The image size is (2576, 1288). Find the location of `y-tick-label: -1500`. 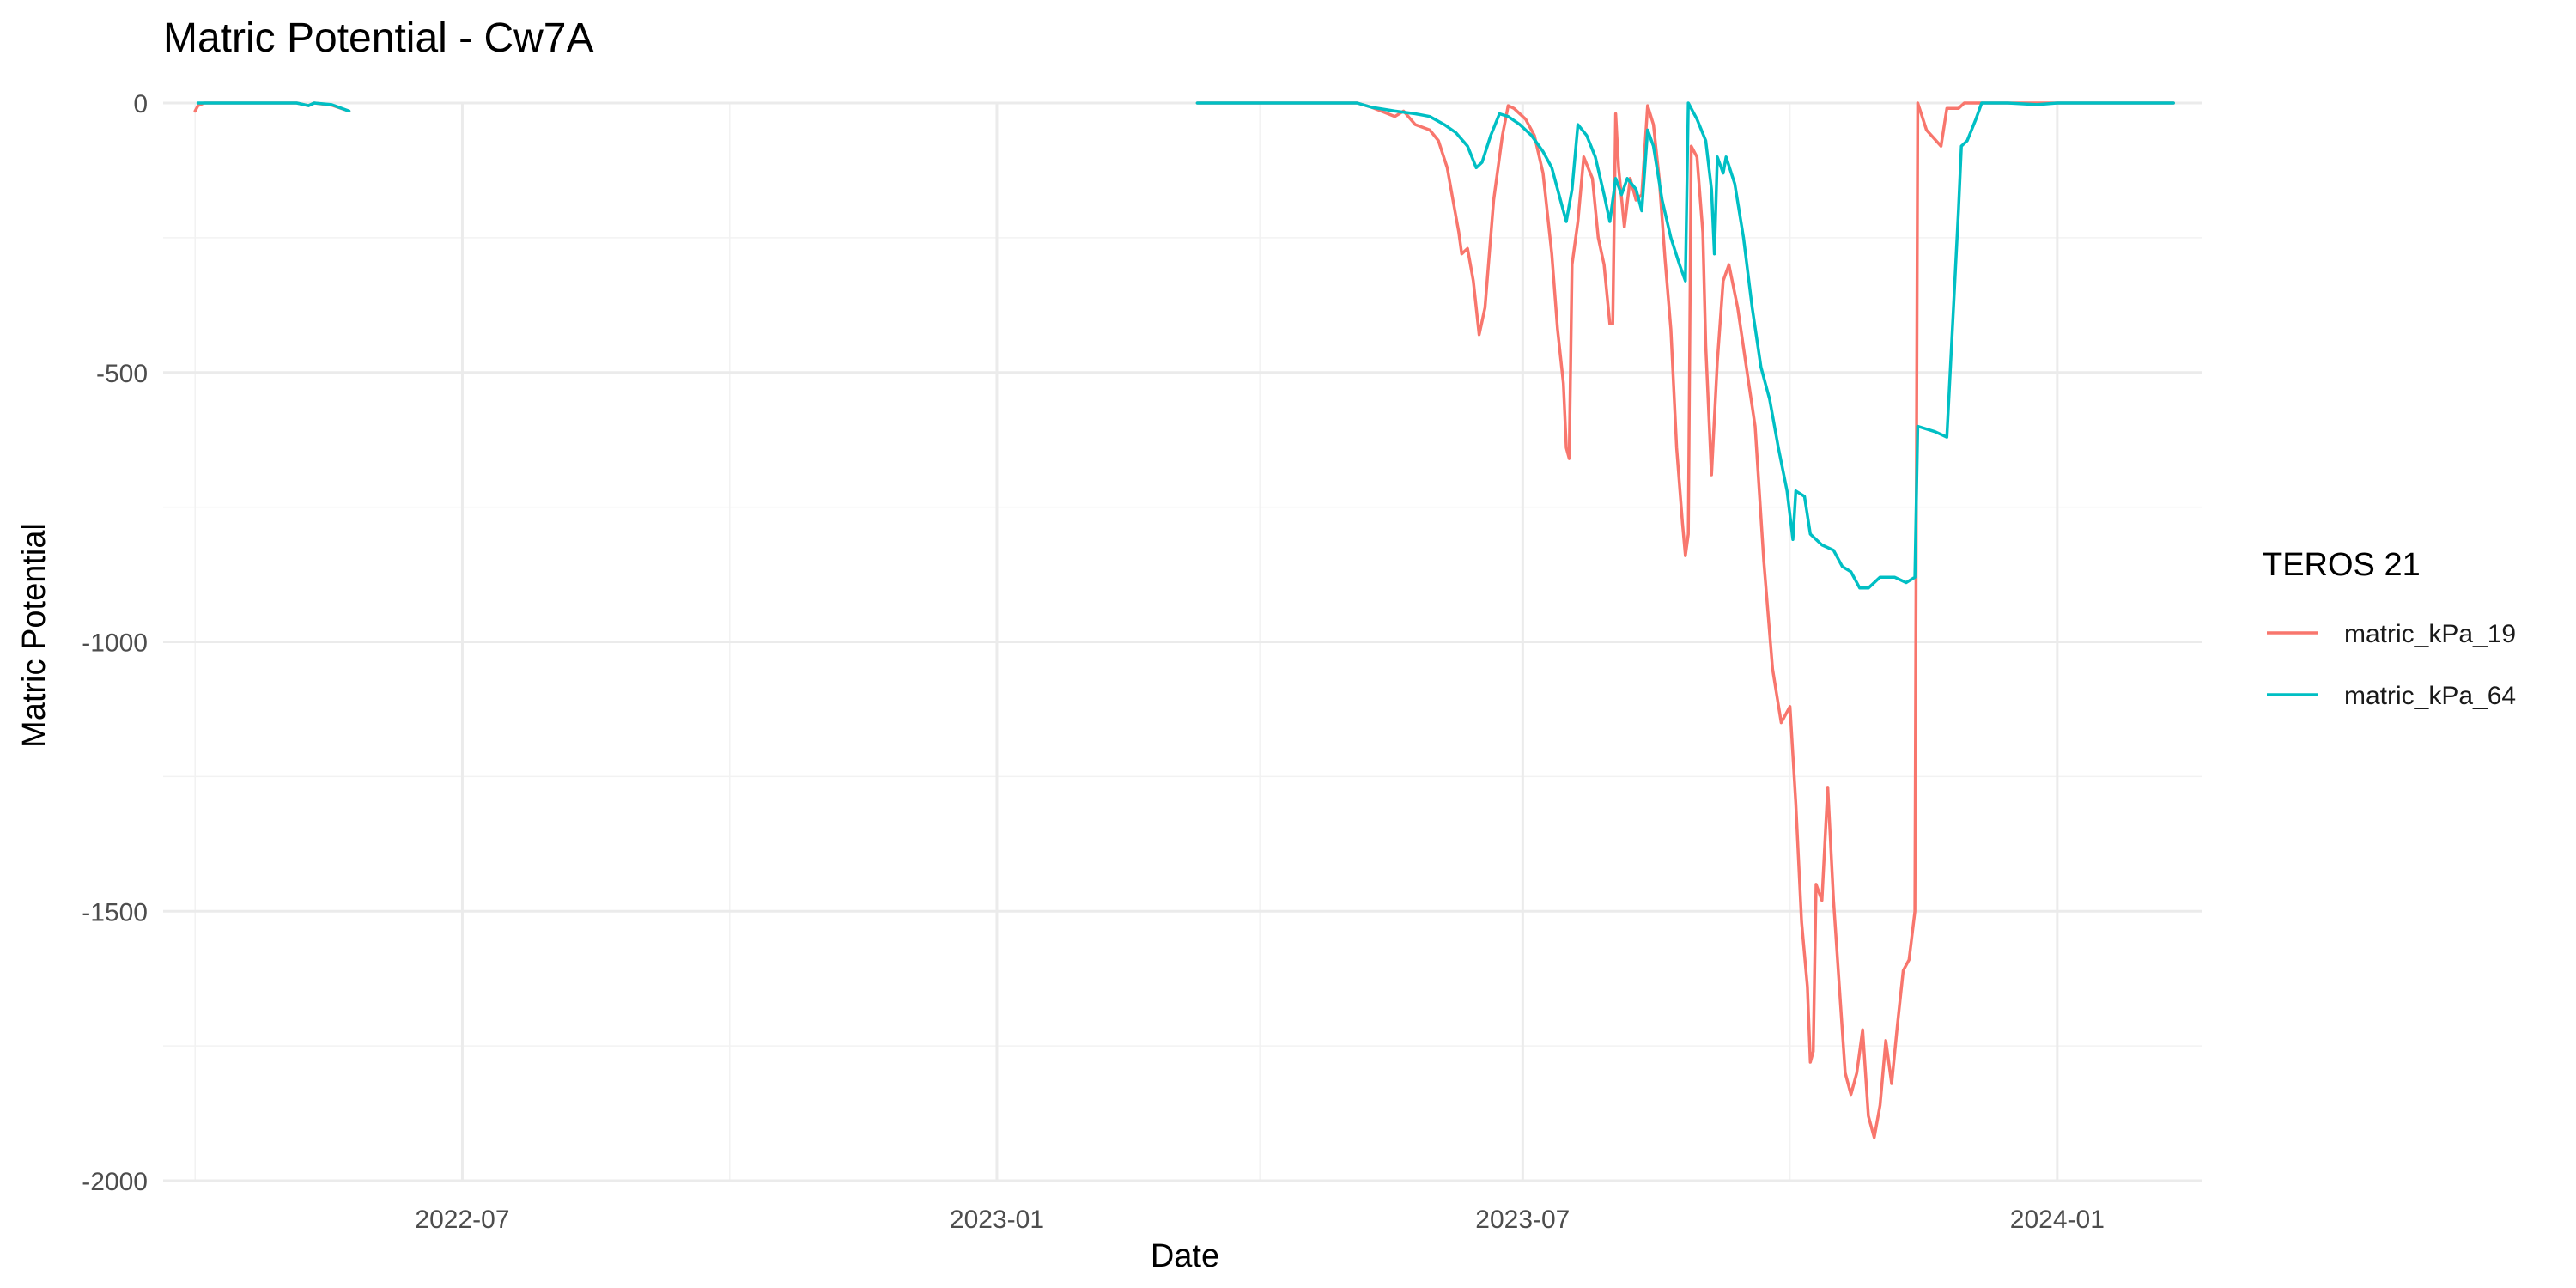

y-tick-label: -1500 is located at coordinates (115, 913).